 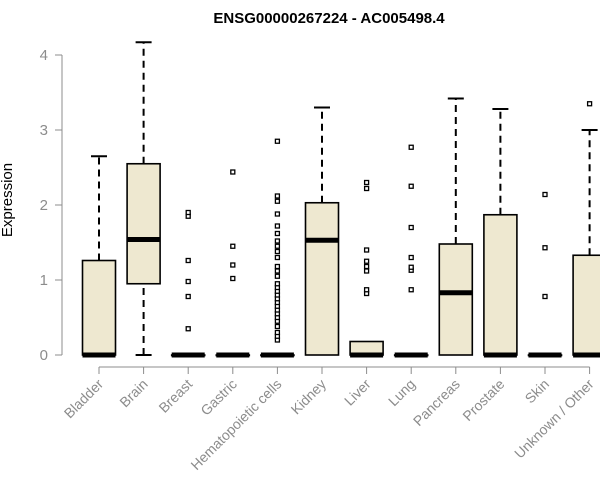 I want to click on y-tick-label: 2, so click(x=44, y=205).